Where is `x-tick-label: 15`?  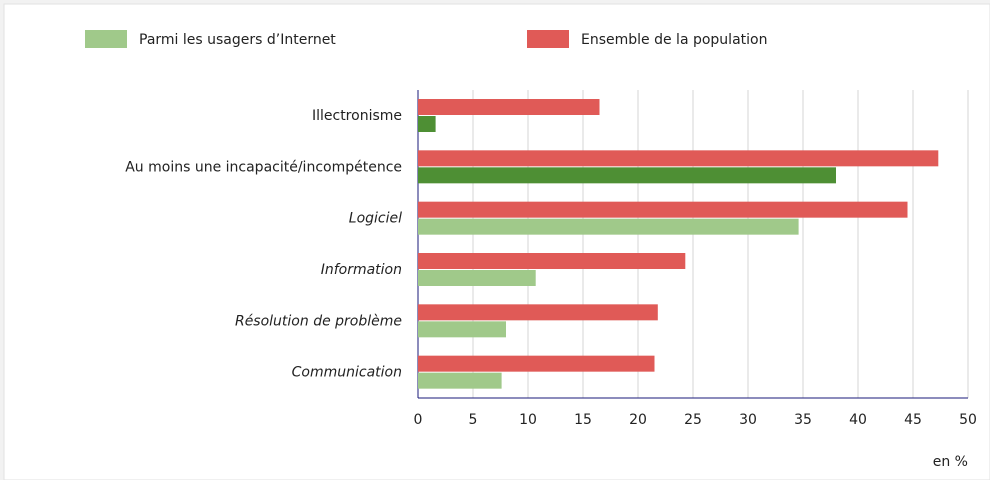 x-tick-label: 15 is located at coordinates (583, 420).